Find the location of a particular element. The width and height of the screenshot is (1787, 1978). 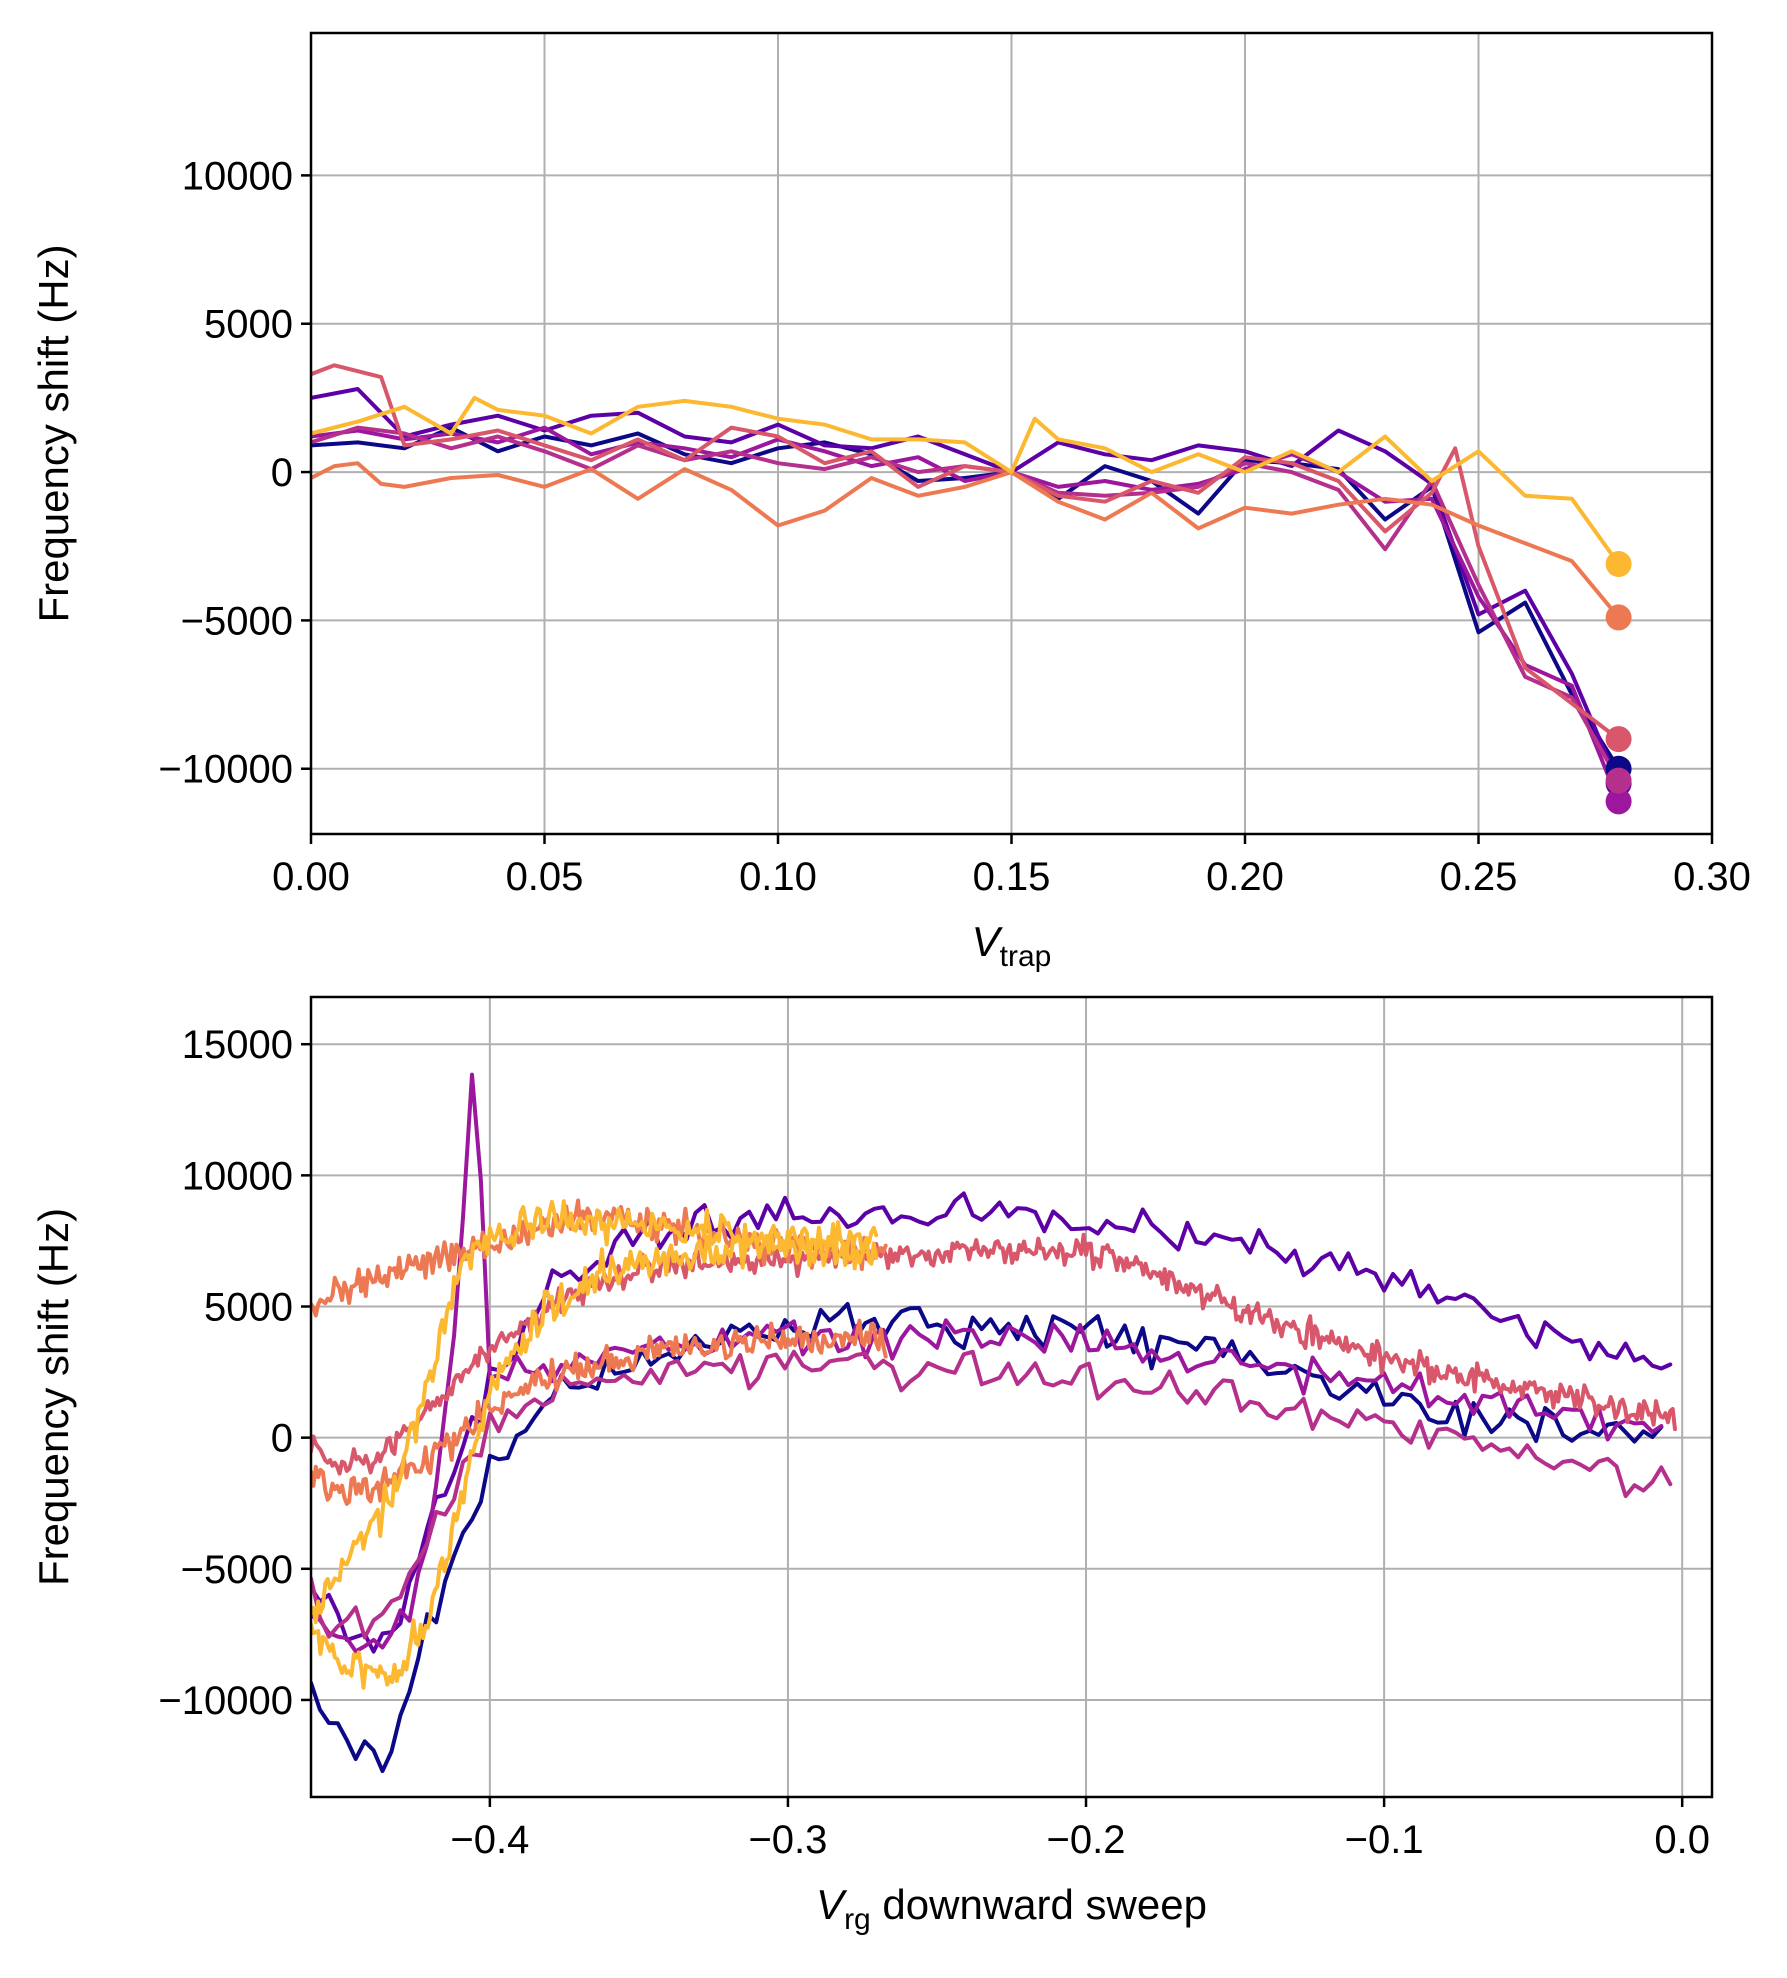

x-tick-label: 0.05 is located at coordinates (545, 877).